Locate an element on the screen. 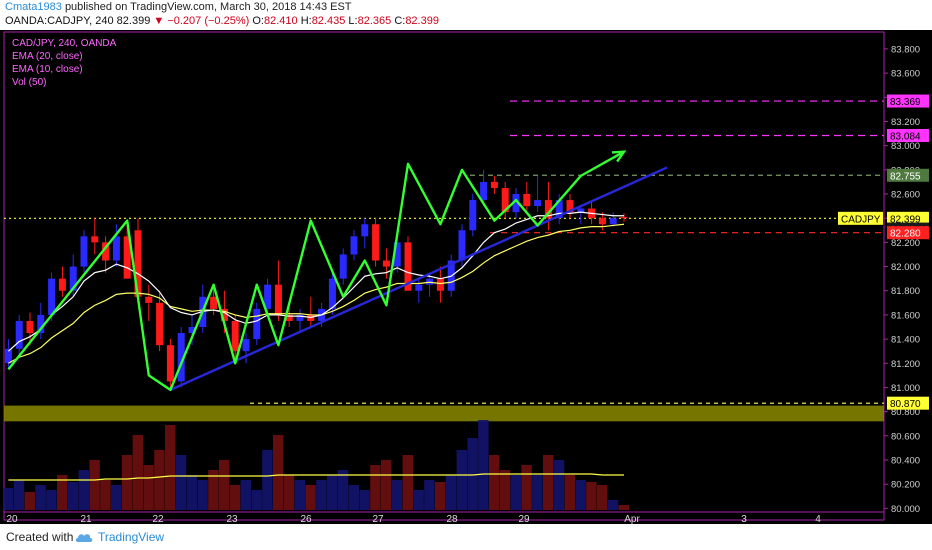 The image size is (932, 550). time-tick-label: 22 is located at coordinates (158, 519).